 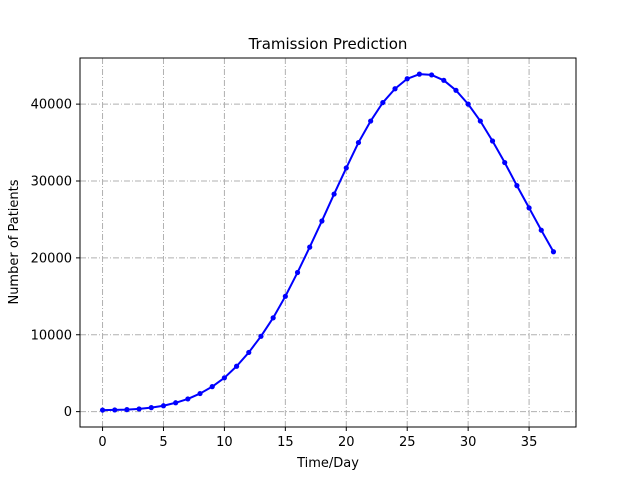 What do you see at coordinates (14, 241) in the screenshot?
I see `y-axis-label: Number of Patients` at bounding box center [14, 241].